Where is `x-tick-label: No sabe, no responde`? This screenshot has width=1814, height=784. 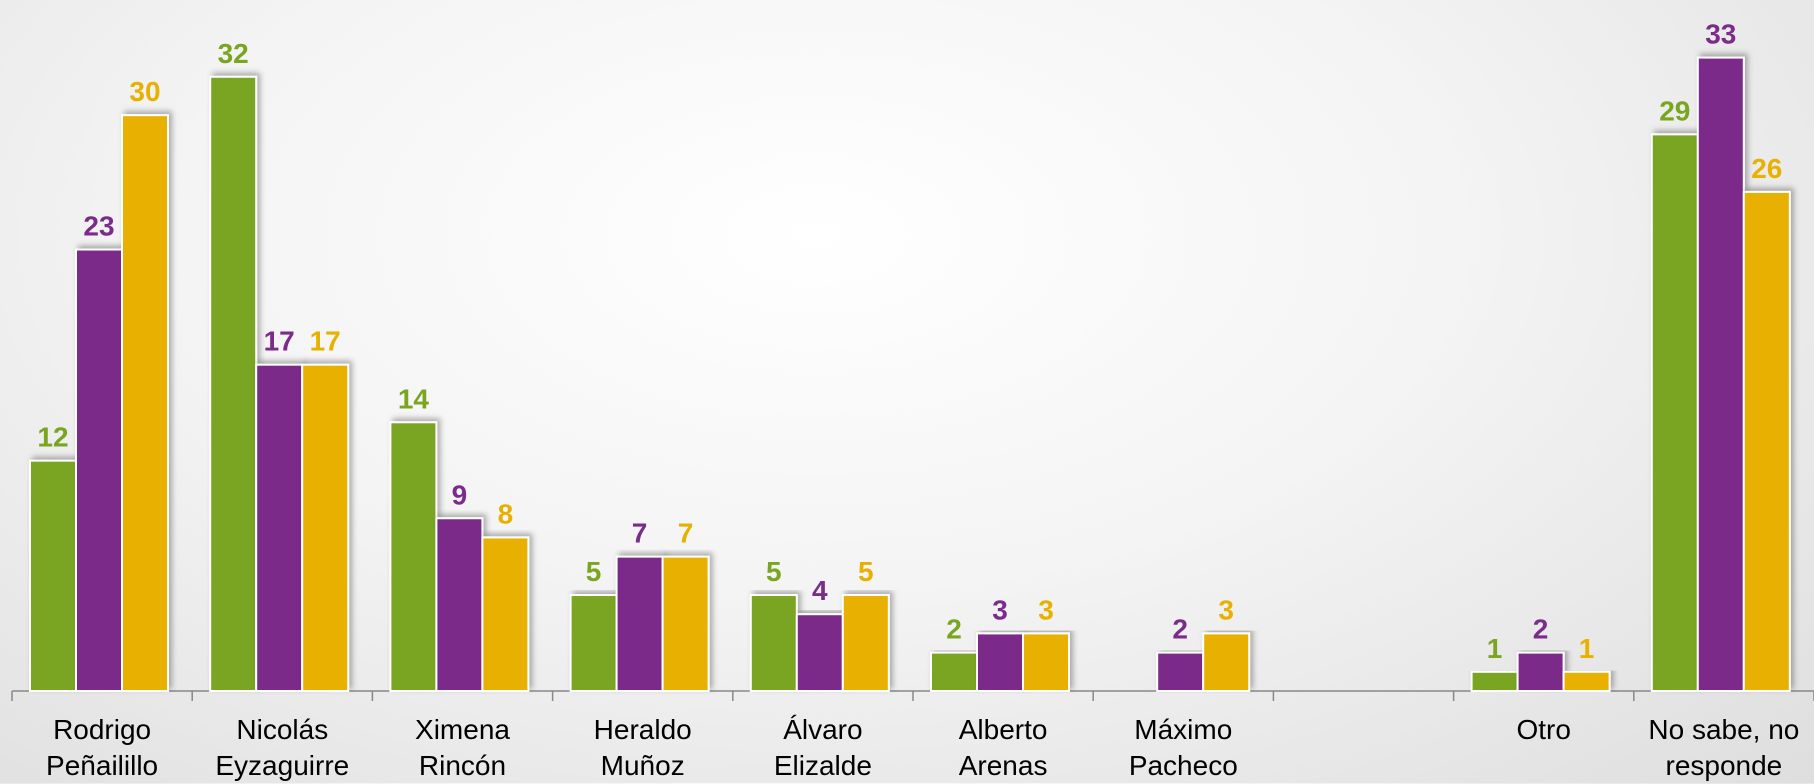
x-tick-label: No sabe, no responde is located at coordinates (1724, 747).